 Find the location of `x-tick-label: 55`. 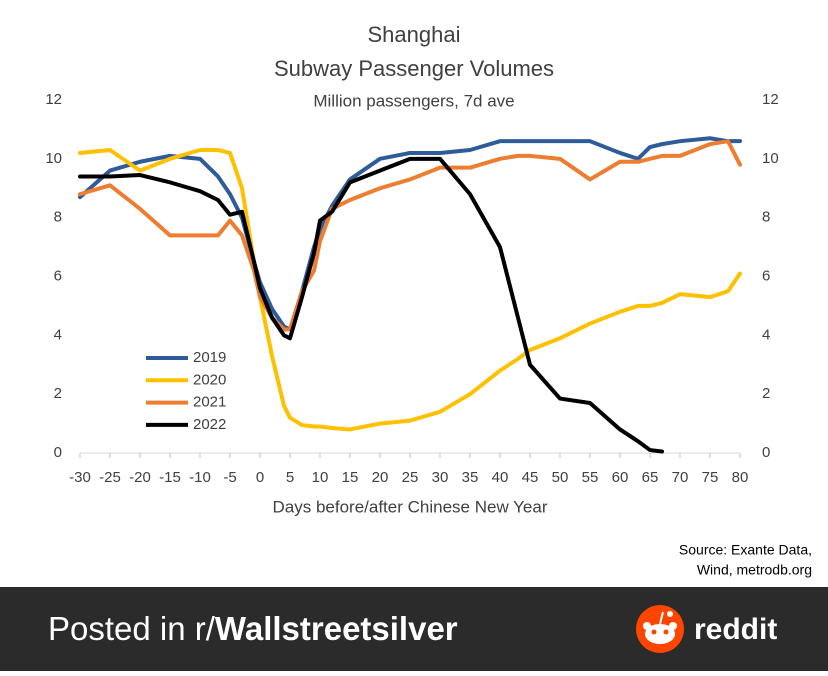

x-tick-label: 55 is located at coordinates (590, 477).